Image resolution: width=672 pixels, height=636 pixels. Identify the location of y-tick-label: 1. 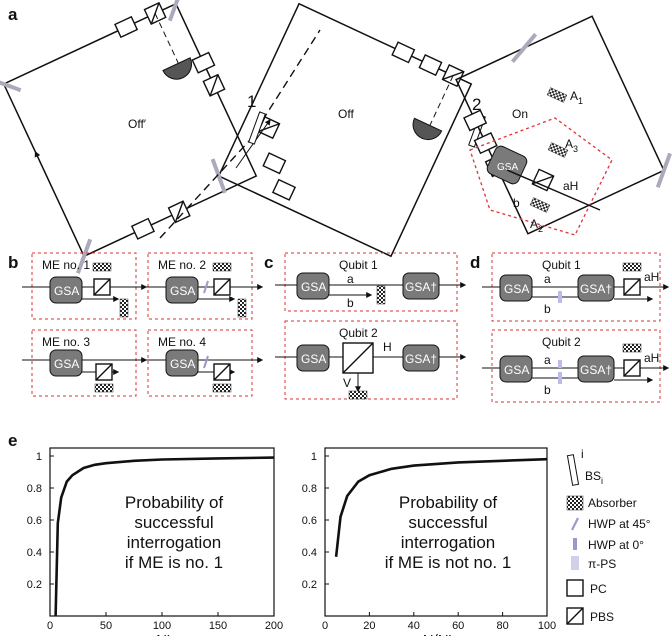
(39, 457).